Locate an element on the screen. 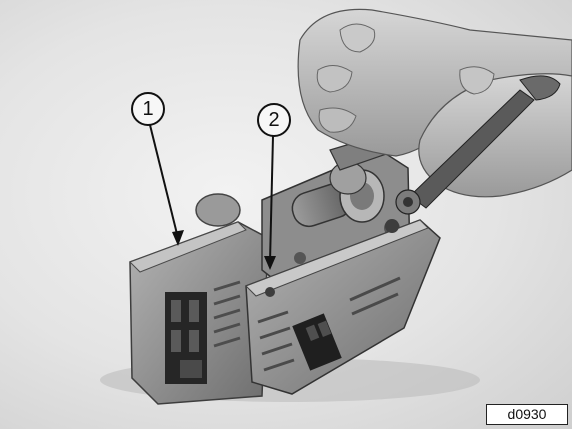  callout-2: 2 is located at coordinates (274, 120).